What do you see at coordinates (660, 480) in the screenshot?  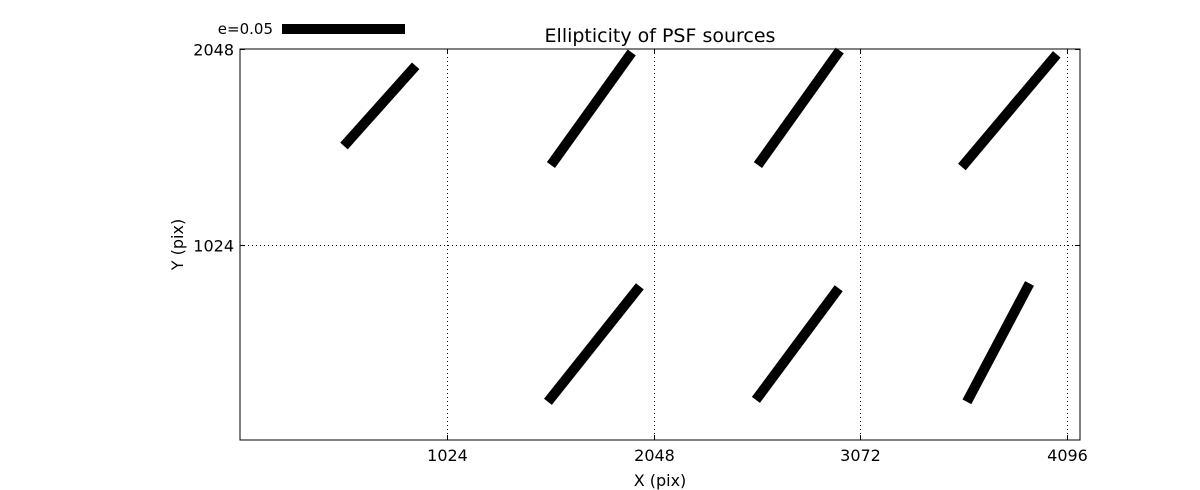 I see `x-axis-label: X (pix)` at bounding box center [660, 480].